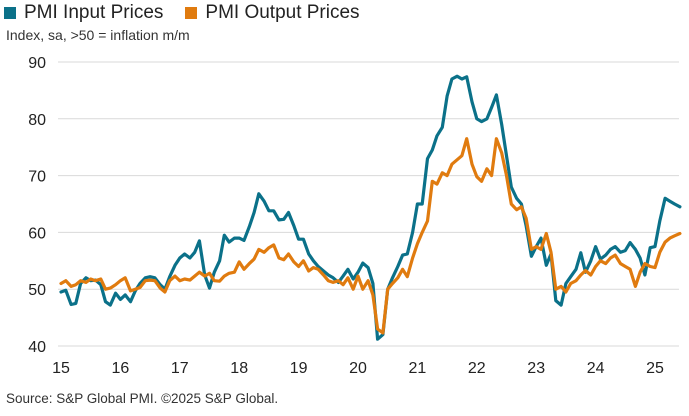  I want to click on y-tick-label: 70, so click(37, 177).